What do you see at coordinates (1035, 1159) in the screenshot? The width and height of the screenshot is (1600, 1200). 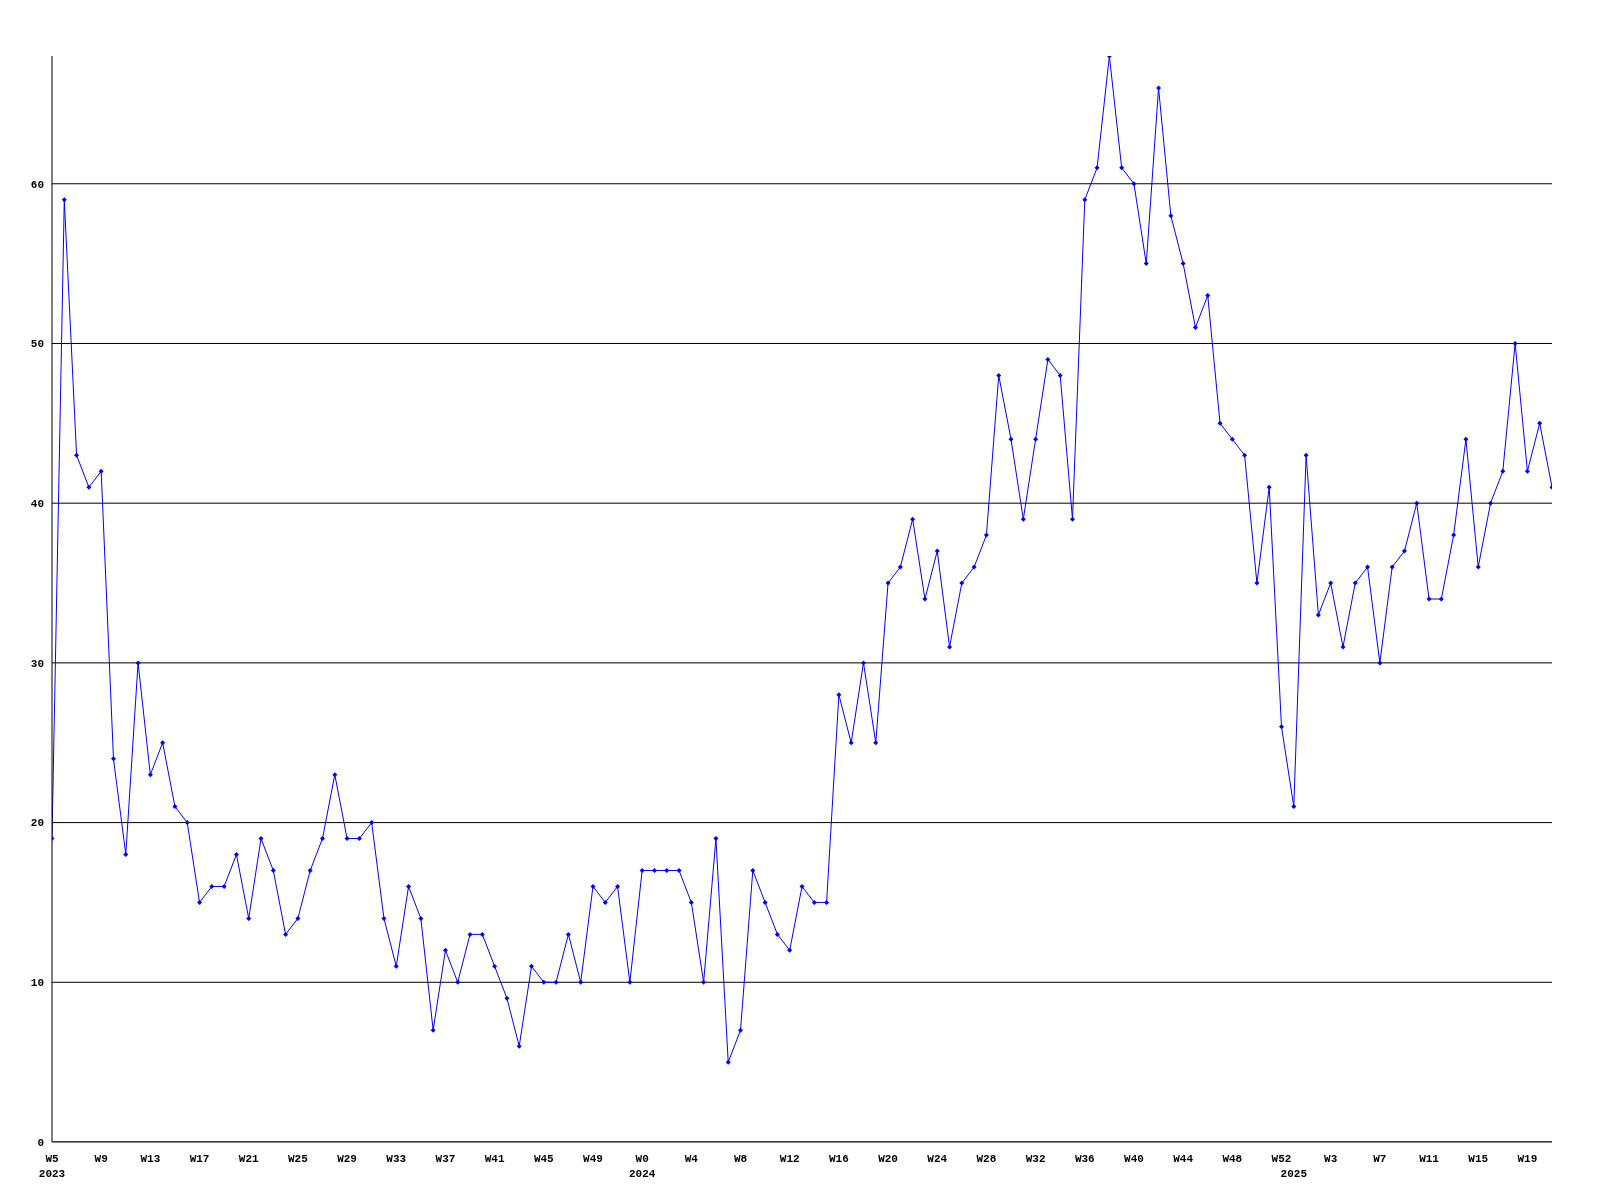 I see `x-tick-label: W32` at bounding box center [1035, 1159].